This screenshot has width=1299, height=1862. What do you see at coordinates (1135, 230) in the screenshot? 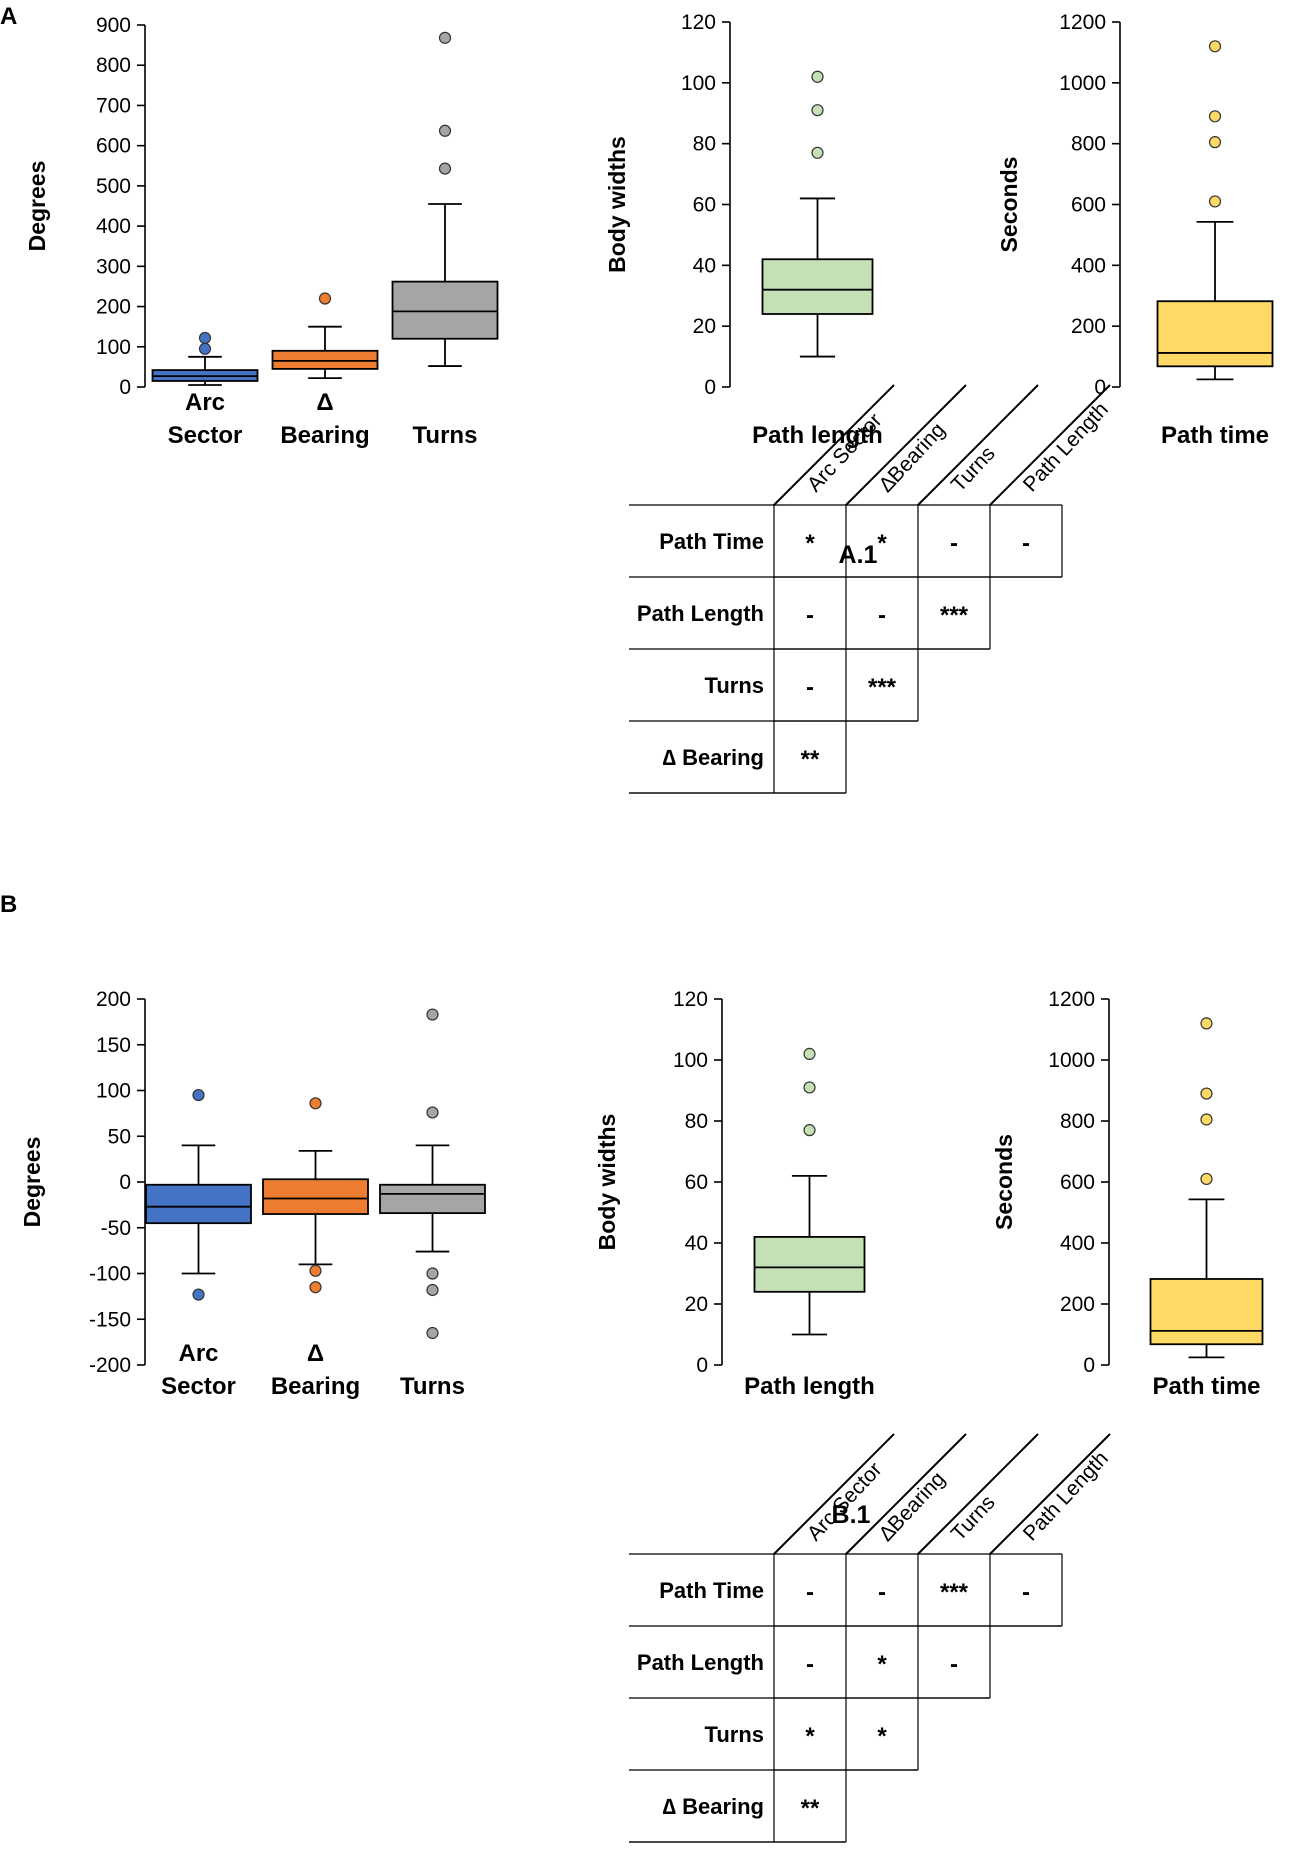
I see `box-plot-3: 0 200 400 600 800 1000 1200 Seconds Path time` at bounding box center [1135, 230].